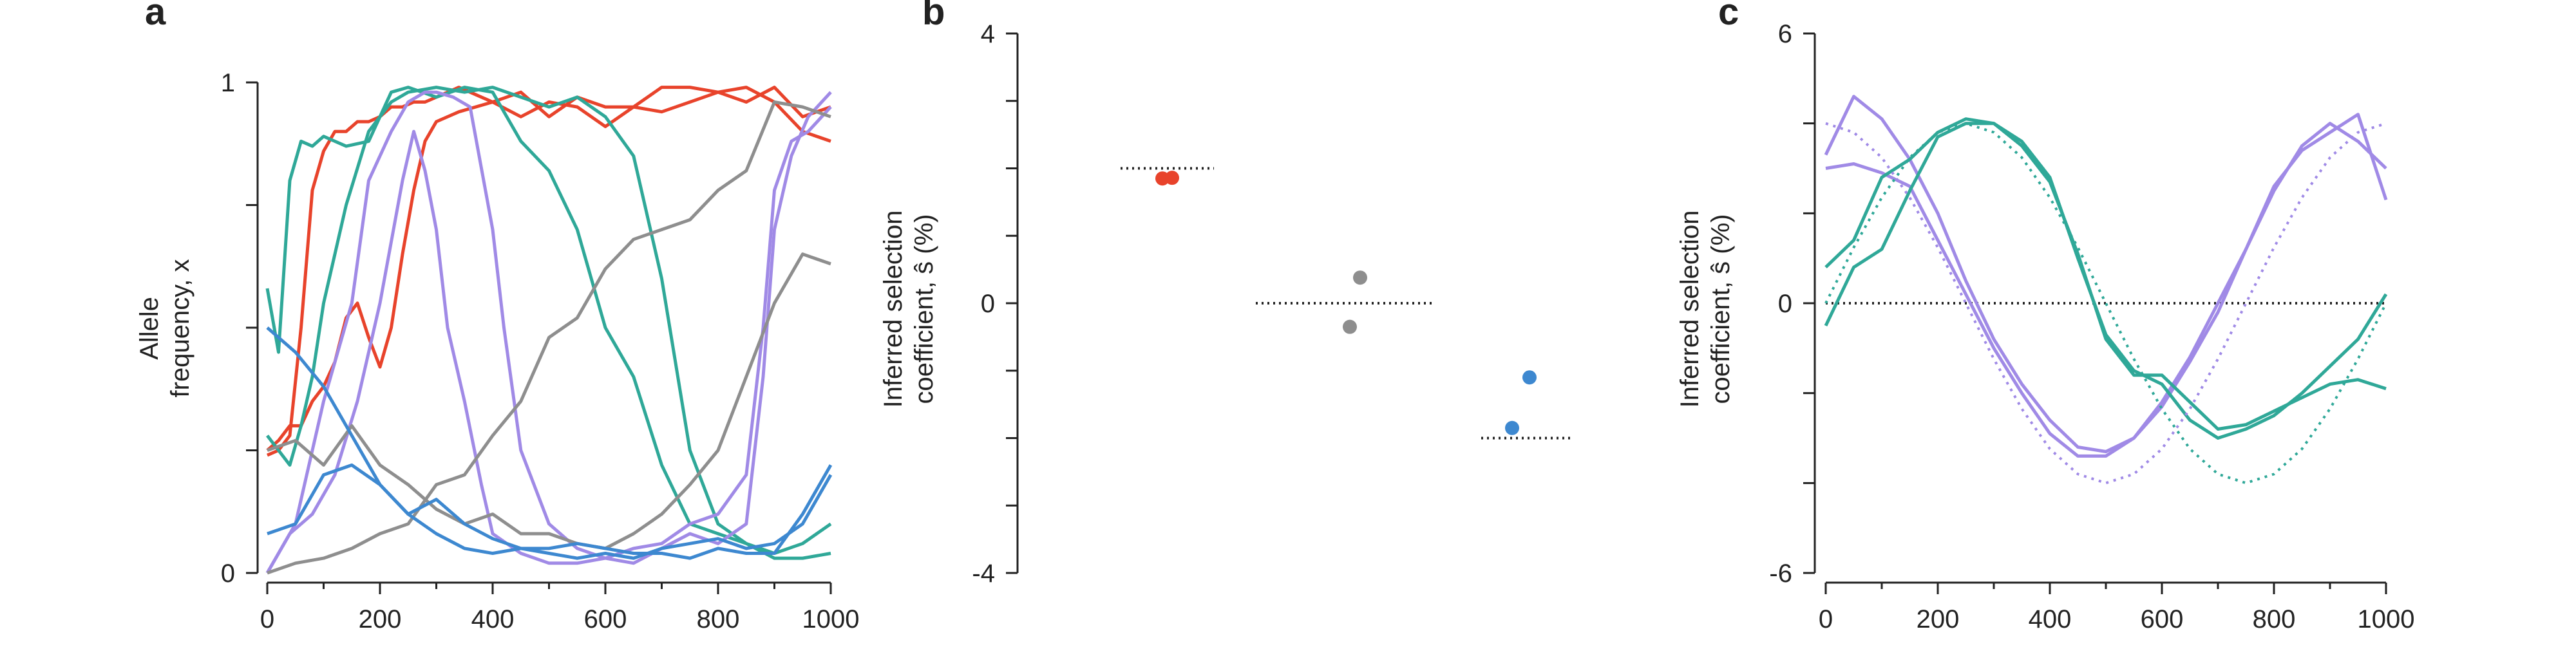 This screenshot has height=647, width=2576. What do you see at coordinates (1172, 178) in the screenshot?
I see `inferred-point-red` at bounding box center [1172, 178].